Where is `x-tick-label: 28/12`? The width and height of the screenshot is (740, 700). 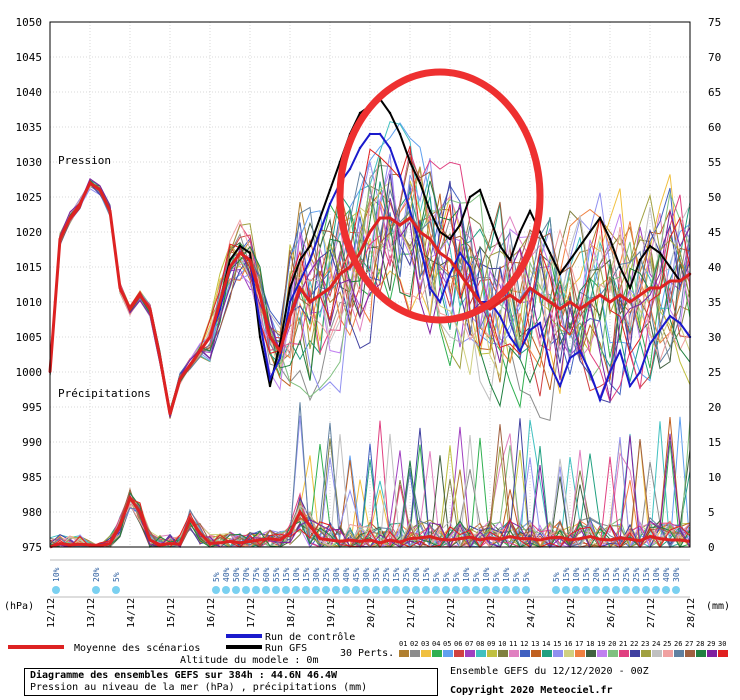 x-tick-label: 28/12 is located at coordinates (691, 613).